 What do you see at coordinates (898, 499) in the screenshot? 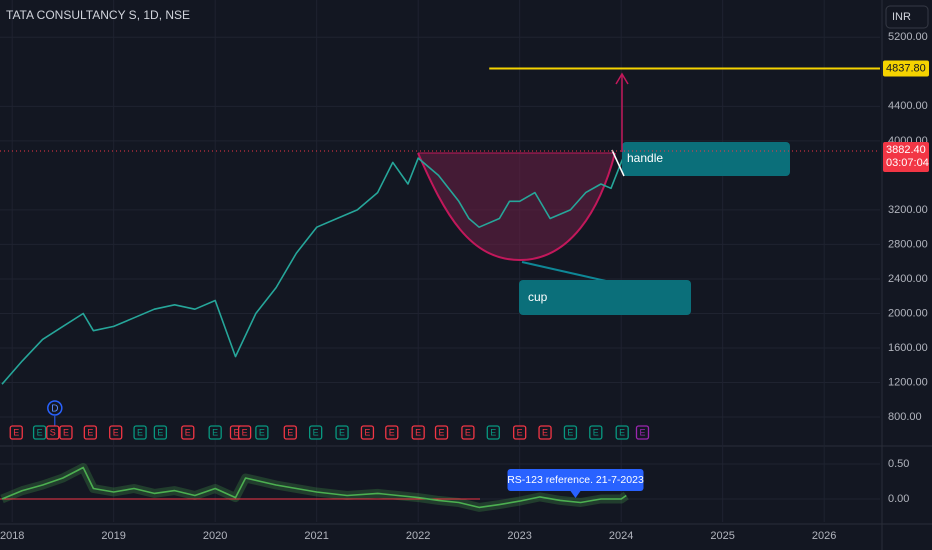
I see `y-tick-label: 0.00` at bounding box center [898, 499].